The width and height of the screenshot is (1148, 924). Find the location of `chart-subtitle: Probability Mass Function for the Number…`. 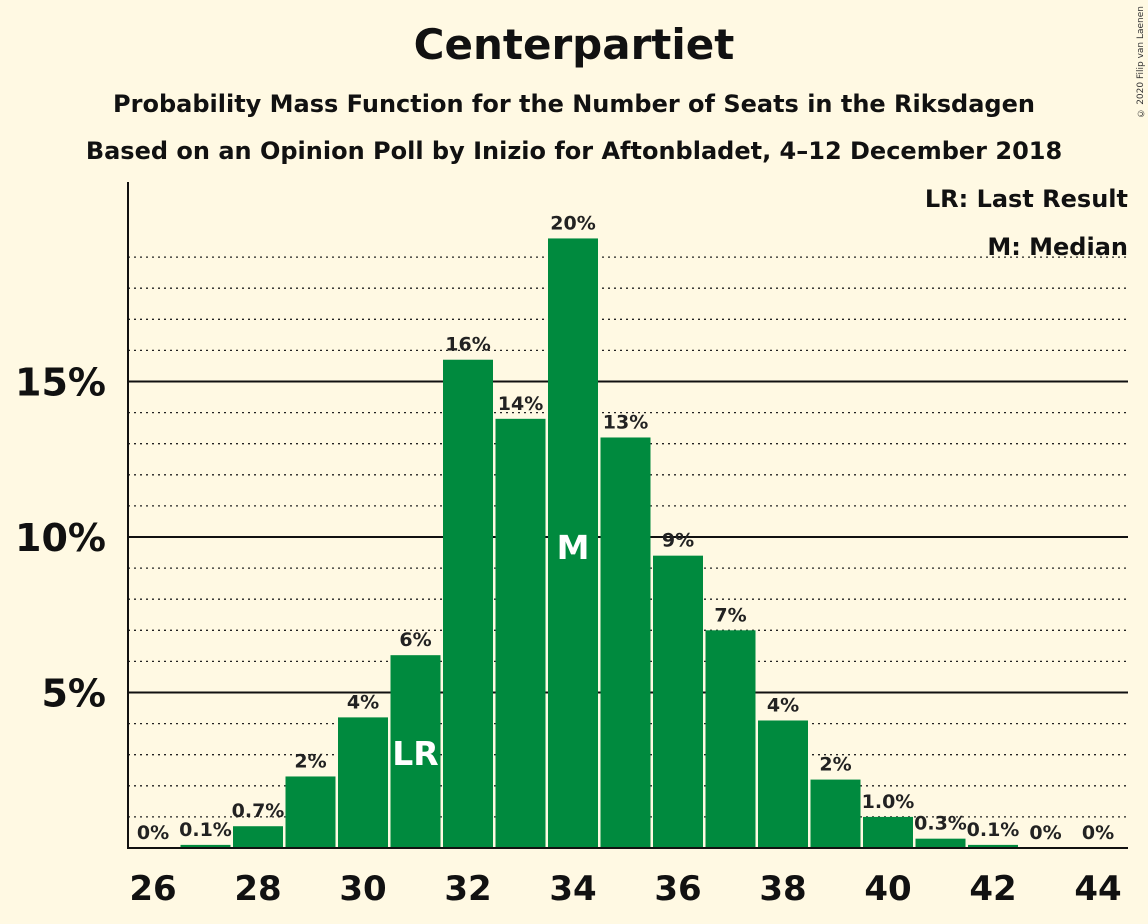

chart-subtitle: Probability Mass Function for the Number… is located at coordinates (574, 104).